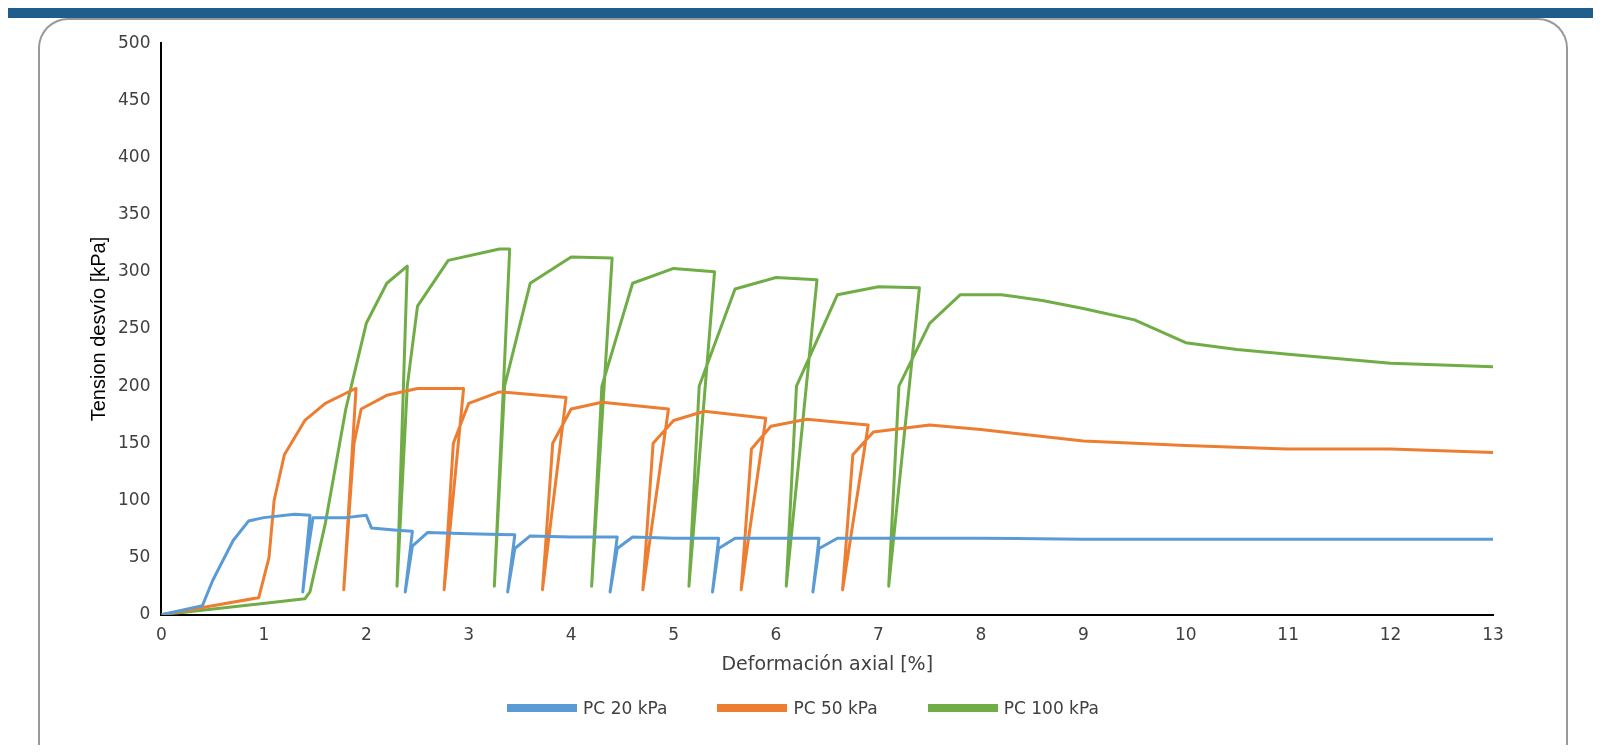 This screenshot has width=1601, height=753. What do you see at coordinates (134, 98) in the screenshot?
I see `y-tick-label: 450` at bounding box center [134, 98].